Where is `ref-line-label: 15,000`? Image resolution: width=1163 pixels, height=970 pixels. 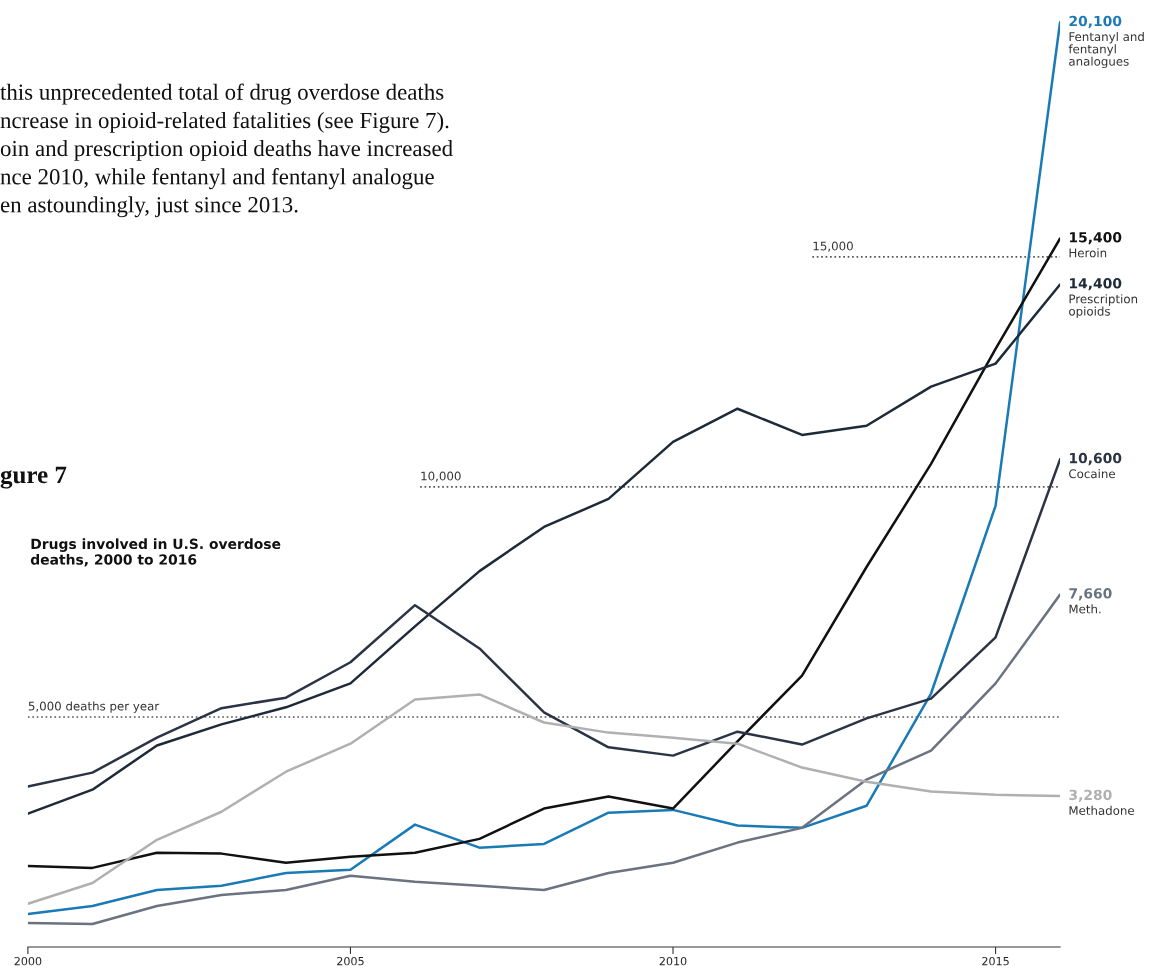
ref-line-label: 15,000 is located at coordinates (833, 246).